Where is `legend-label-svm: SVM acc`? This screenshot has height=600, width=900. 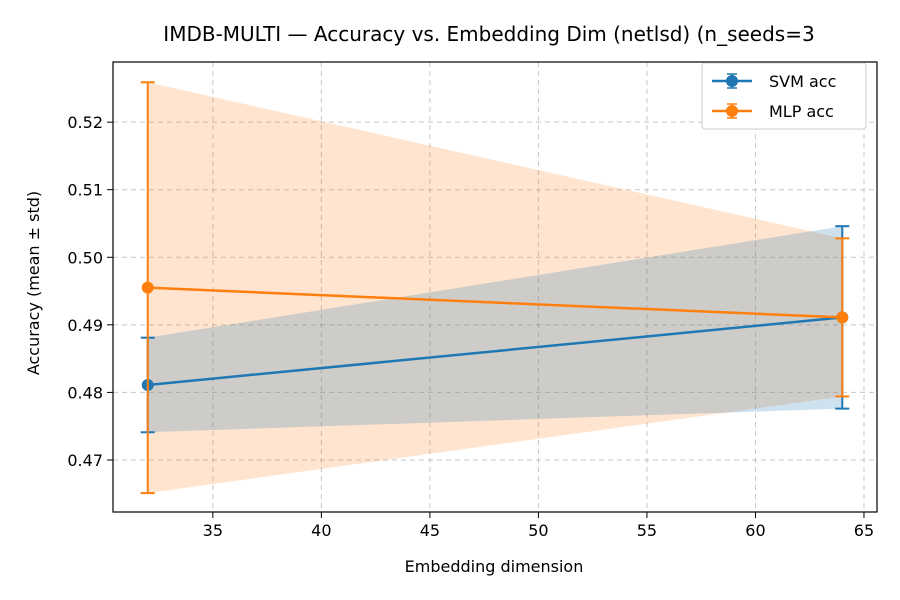
legend-label-svm: SVM acc is located at coordinates (802, 81).